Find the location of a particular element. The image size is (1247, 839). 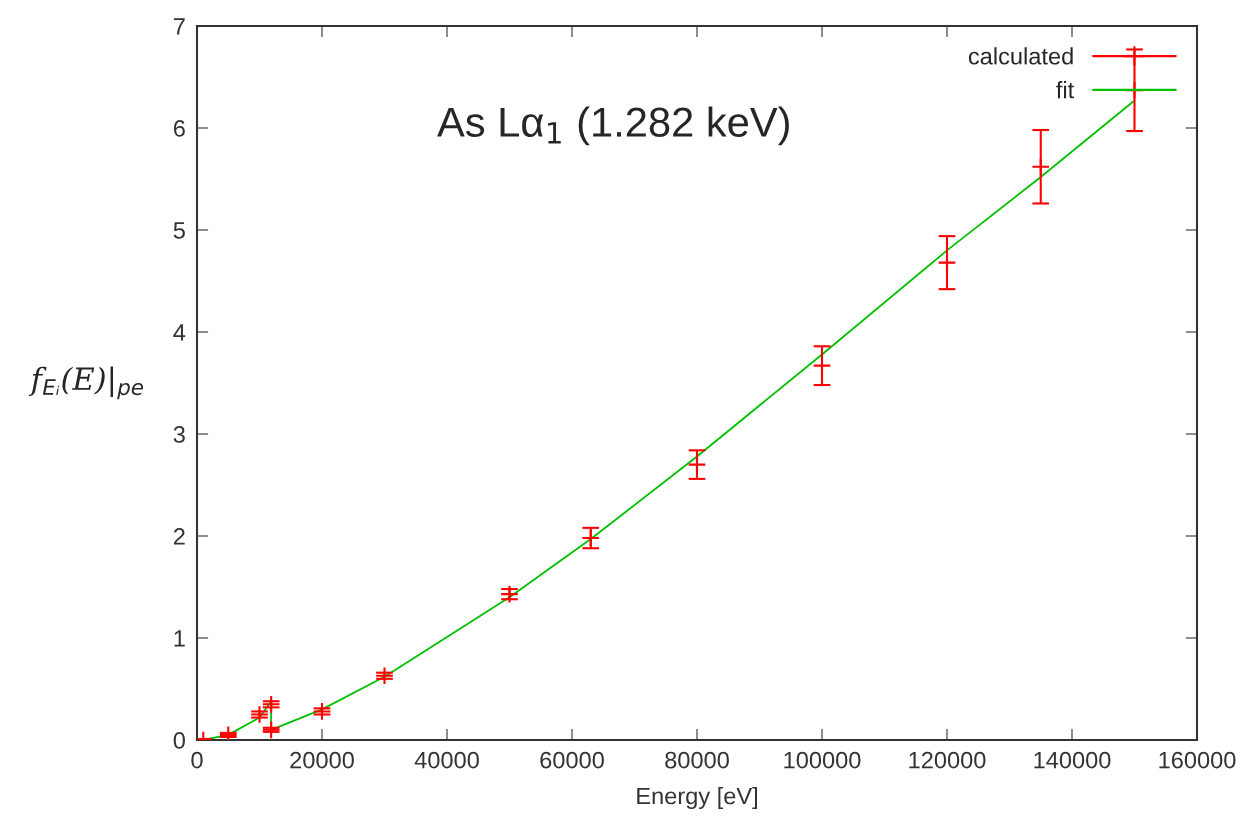

legend-label: calculated is located at coordinates (1020, 56).